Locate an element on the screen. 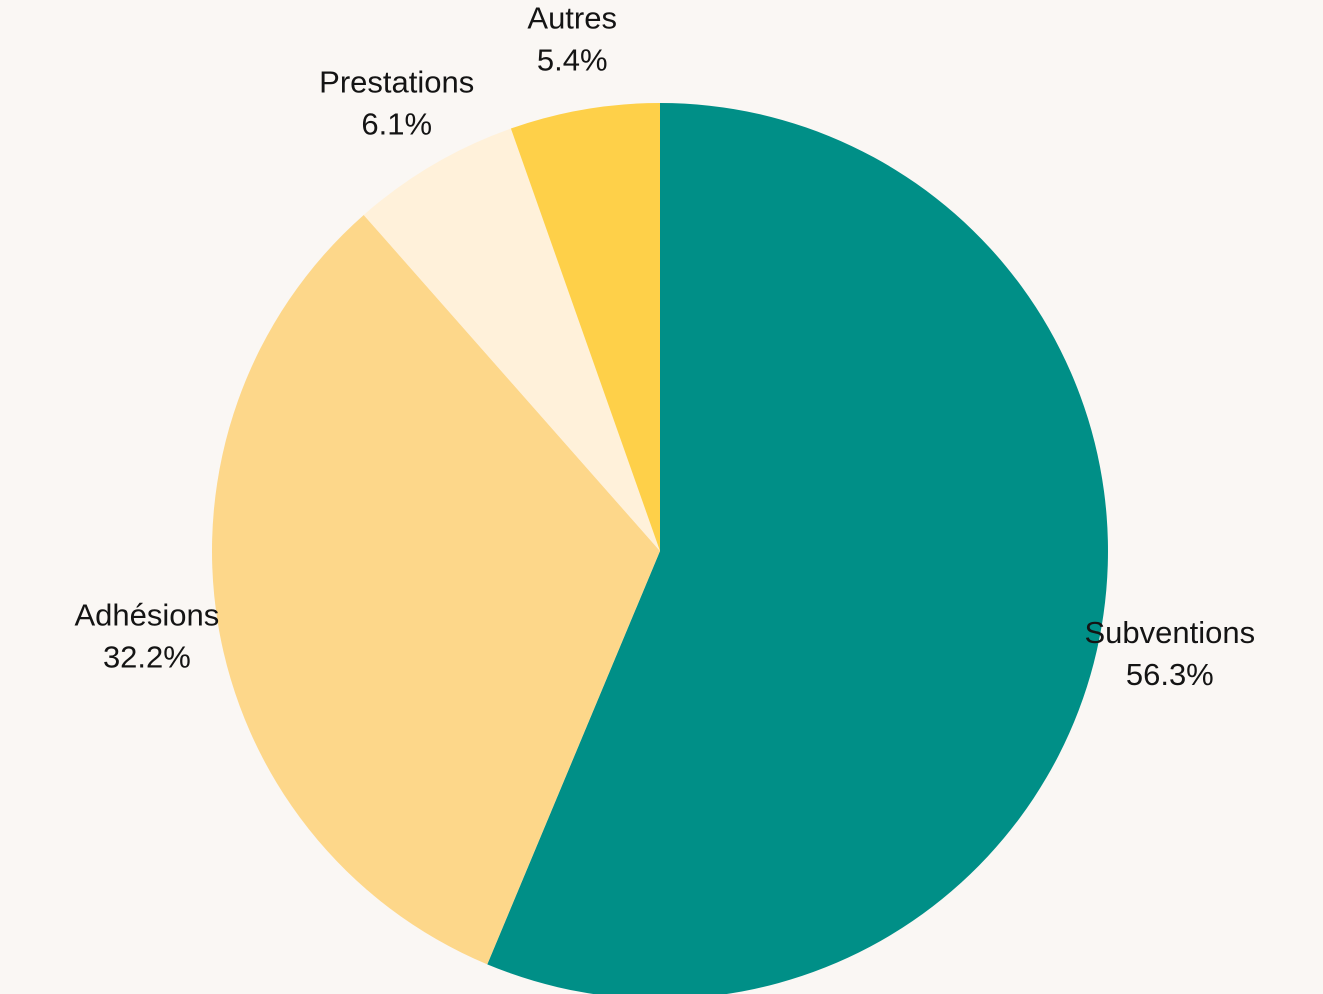  slice-label-value-autres: 5.4% is located at coordinates (572, 60).